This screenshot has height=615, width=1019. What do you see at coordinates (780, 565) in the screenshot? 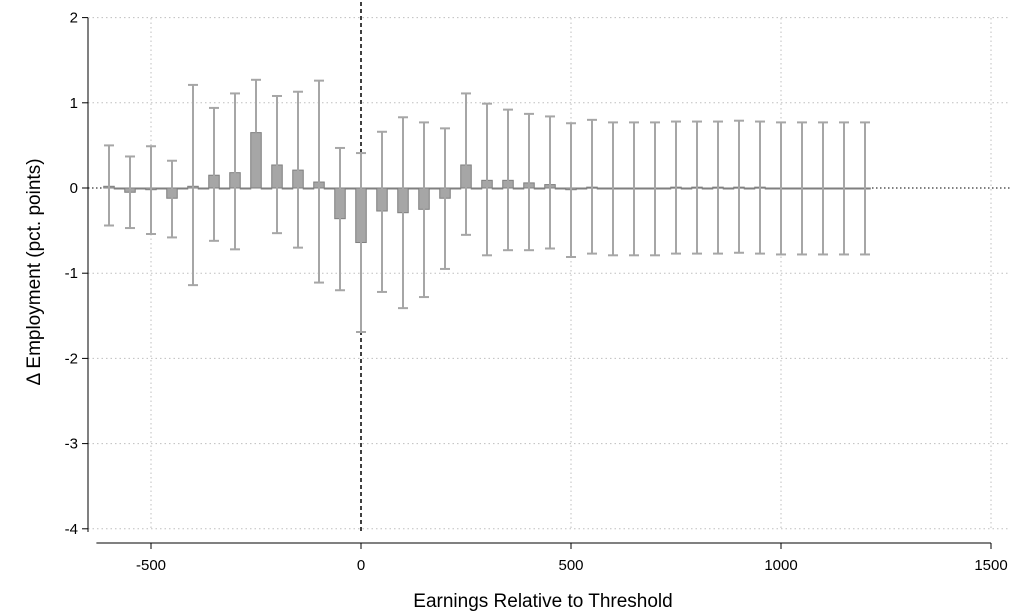
I see `x-tick-label: 1000` at bounding box center [780, 565].